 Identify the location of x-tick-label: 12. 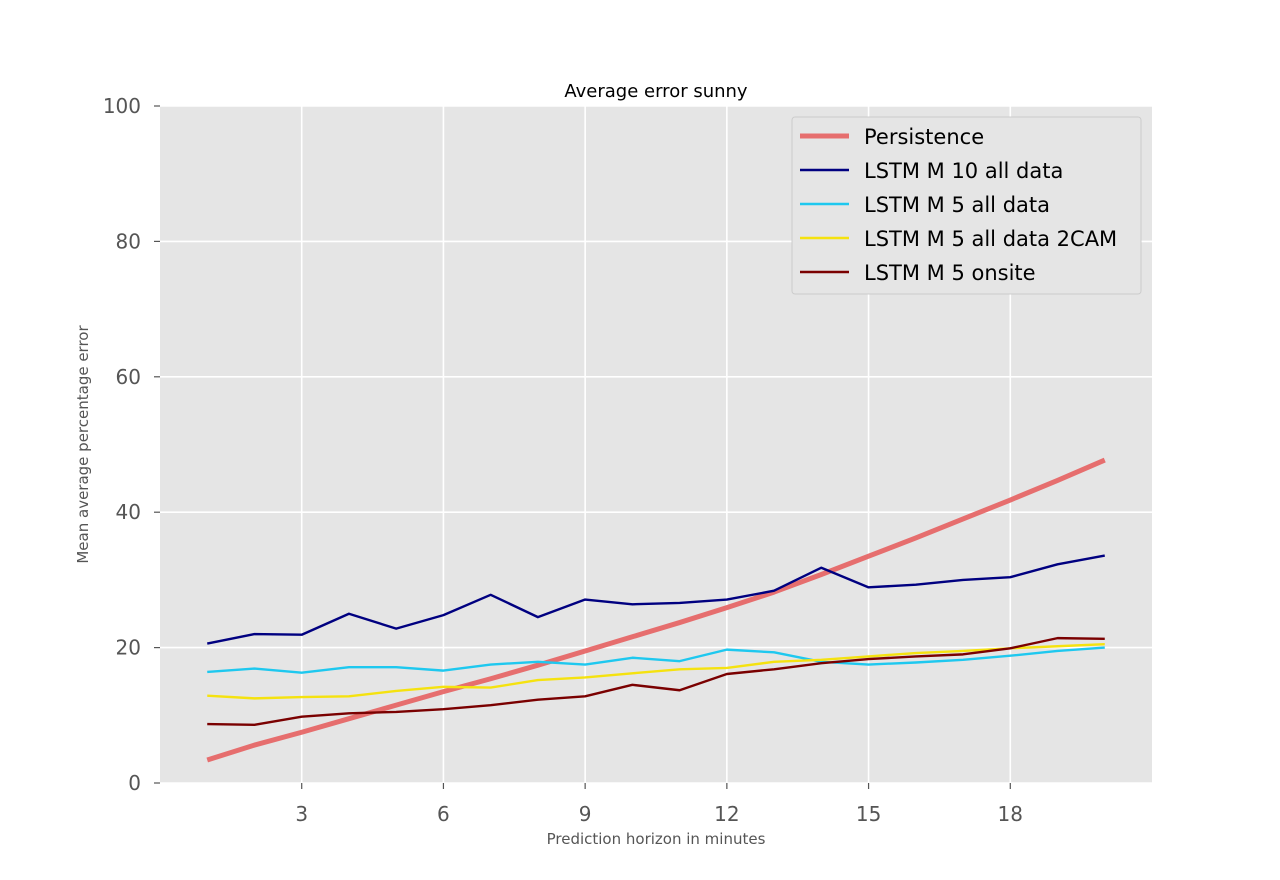
(726, 814).